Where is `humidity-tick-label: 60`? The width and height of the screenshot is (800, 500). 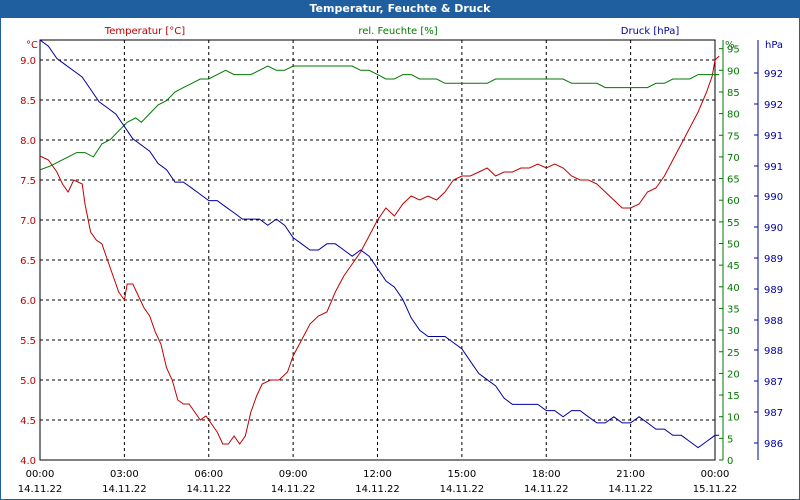
humidity-tick-label: 60 is located at coordinates (733, 201).